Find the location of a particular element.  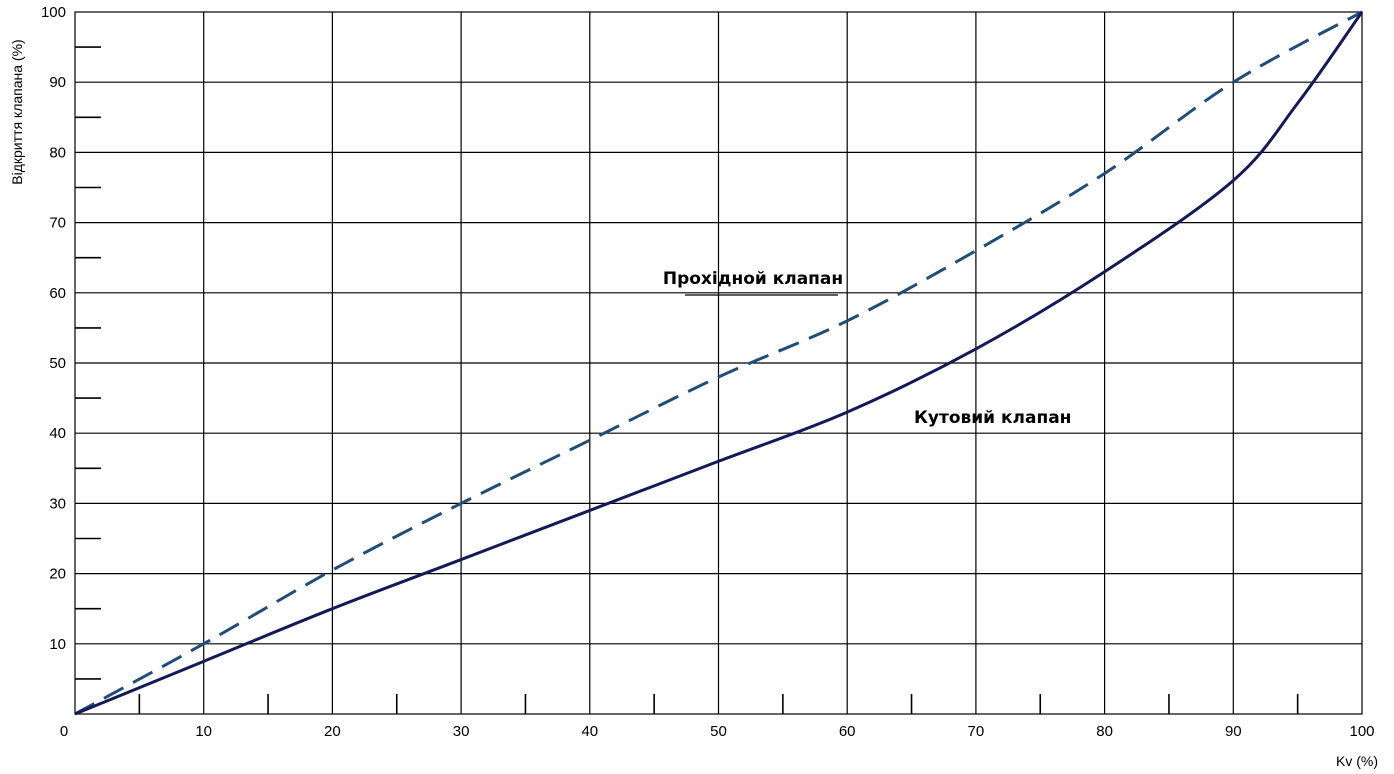

x-axis-title: Kv (%) is located at coordinates (1357, 761).